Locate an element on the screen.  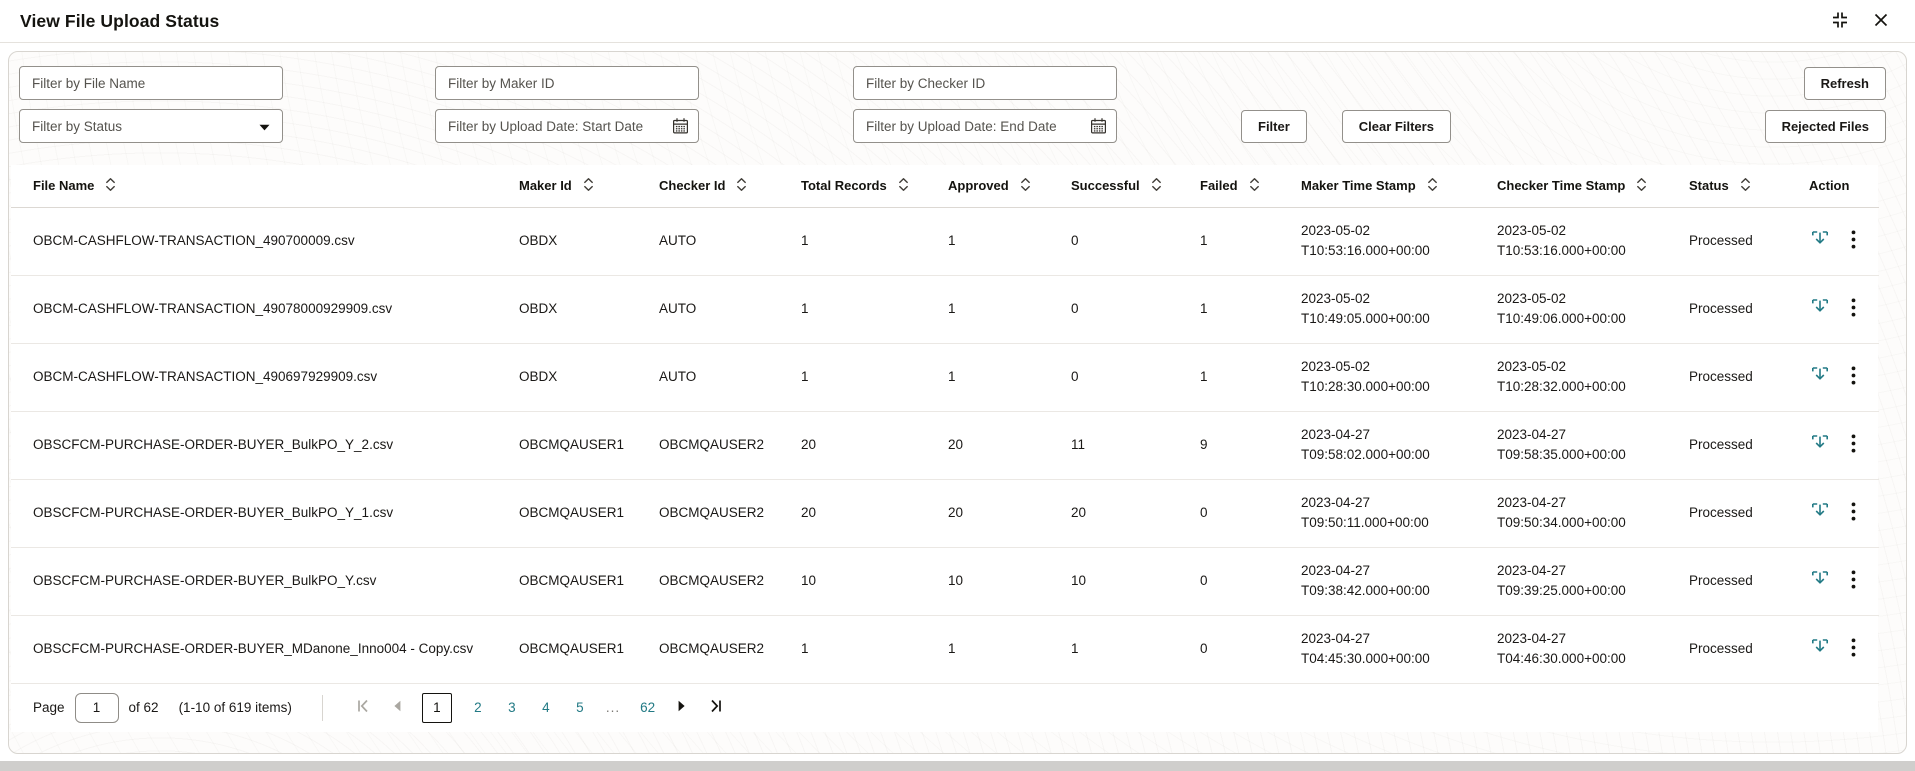
previous-page-button is located at coordinates (397, 707).